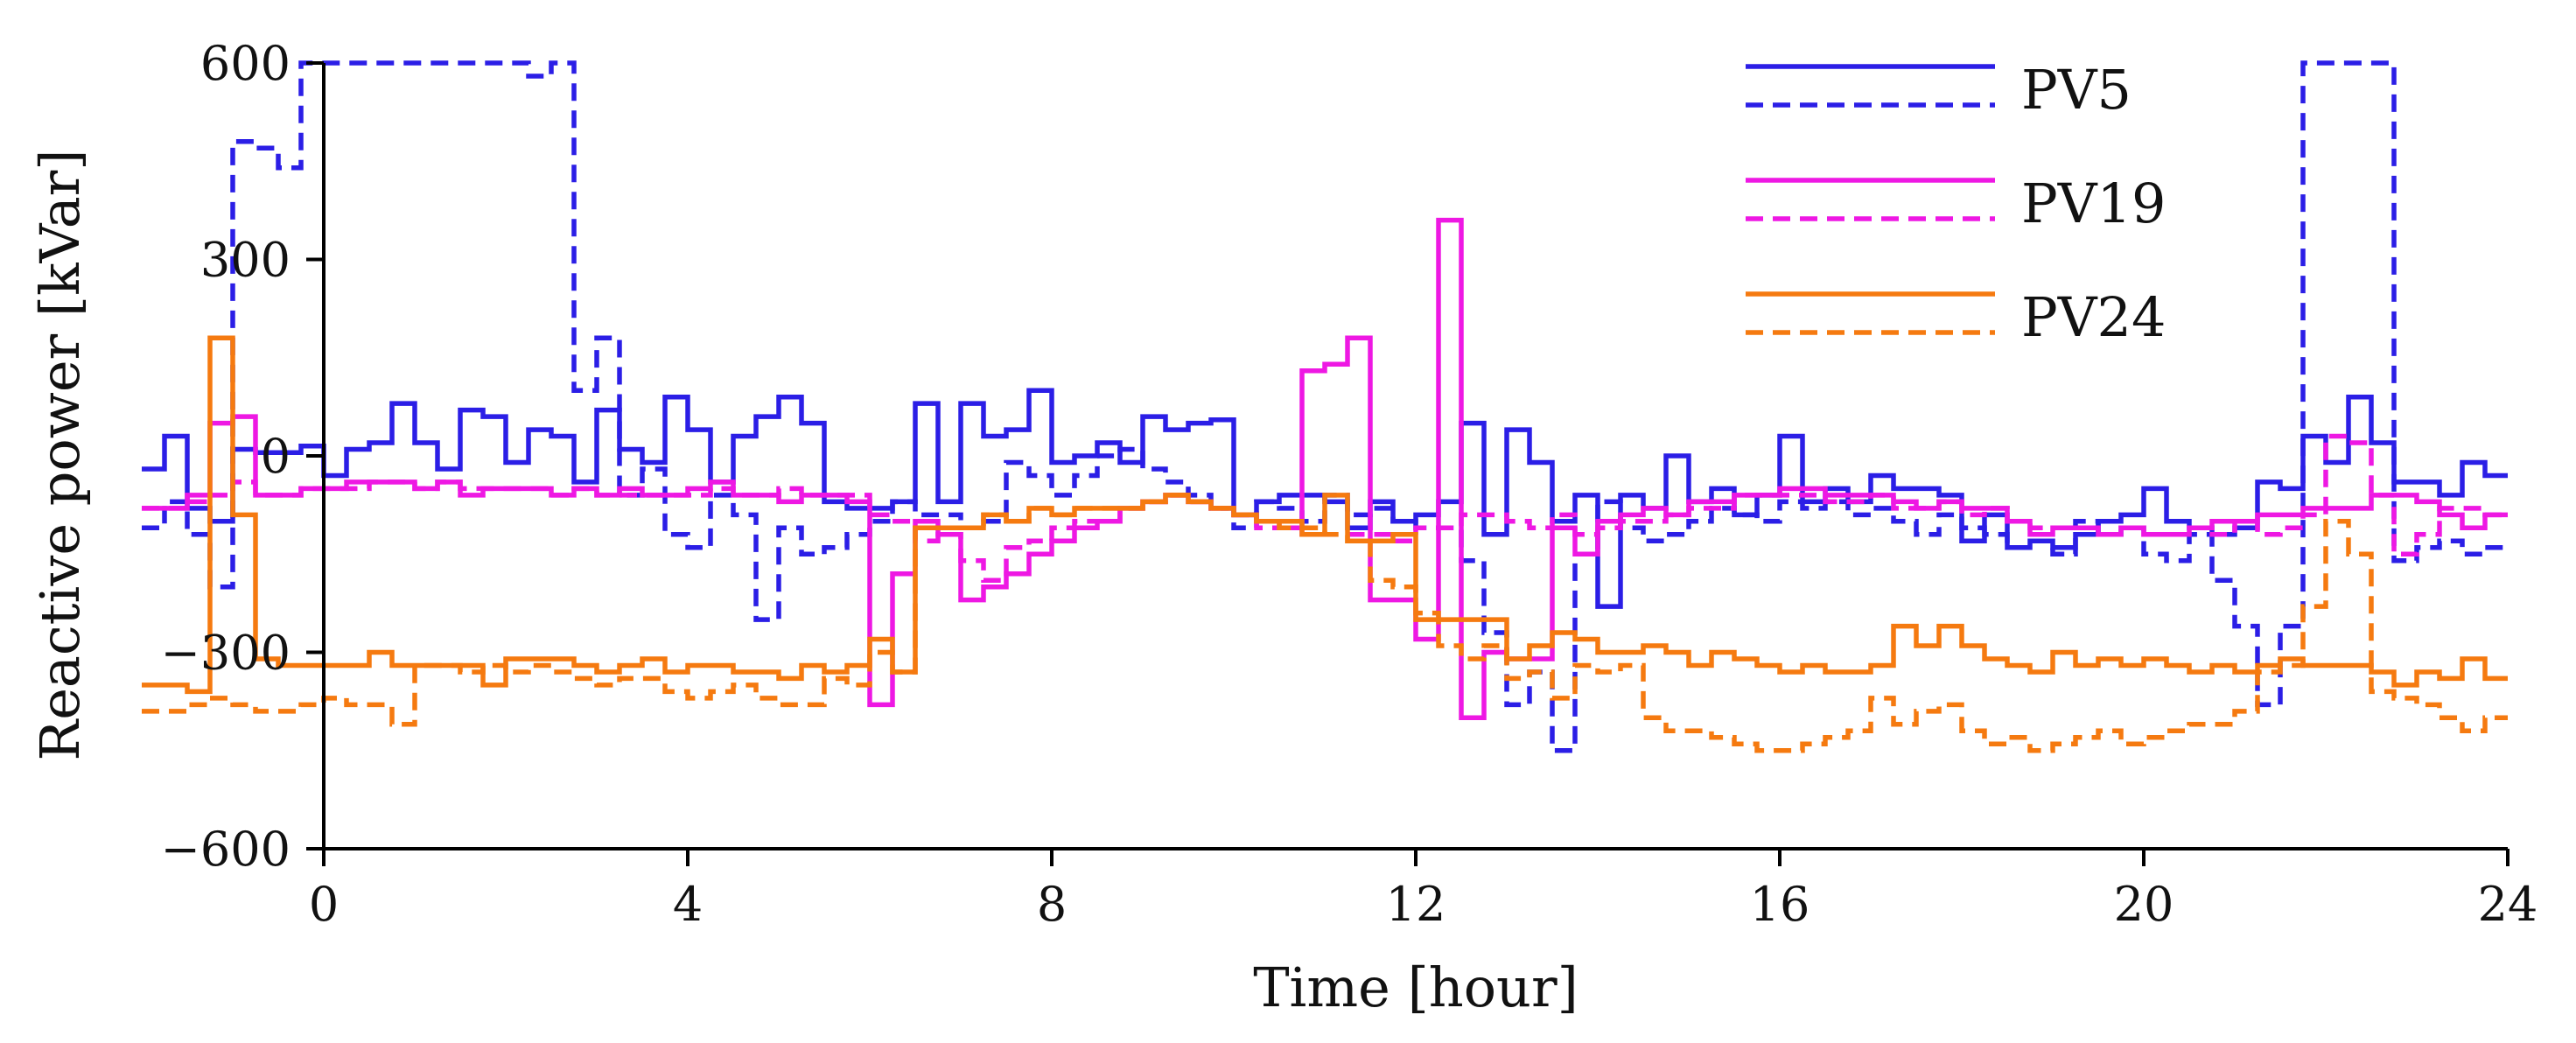  What do you see at coordinates (225, 653) in the screenshot?
I see `y-tick-label: −300` at bounding box center [225, 653].